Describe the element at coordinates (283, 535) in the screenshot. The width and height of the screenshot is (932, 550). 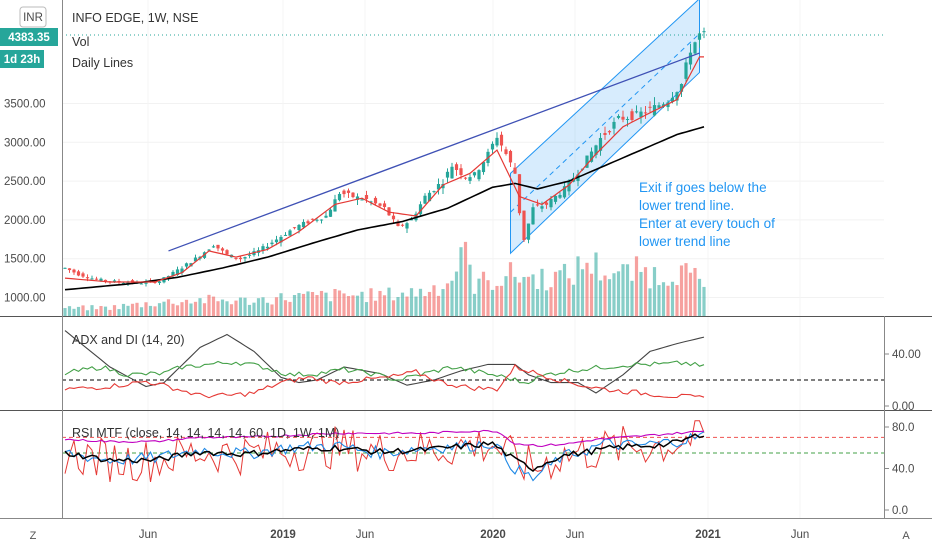
I see `time-tick-label: 2019` at that location.